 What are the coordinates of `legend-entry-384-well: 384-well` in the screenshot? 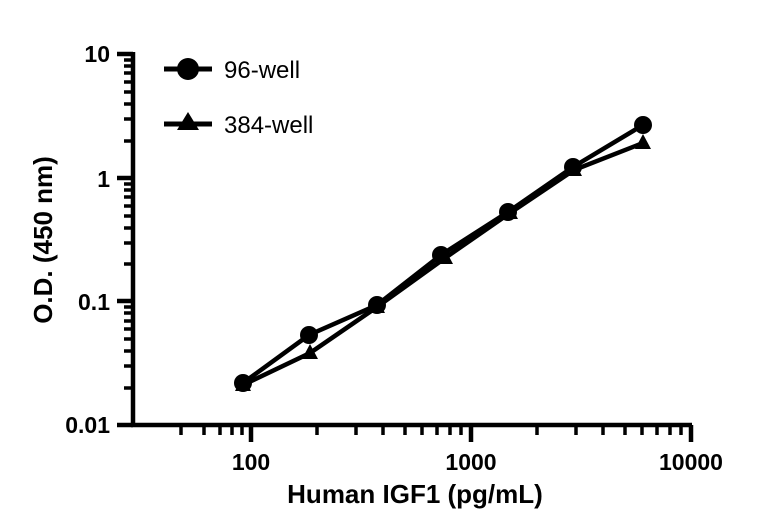 It's located at (238, 125).